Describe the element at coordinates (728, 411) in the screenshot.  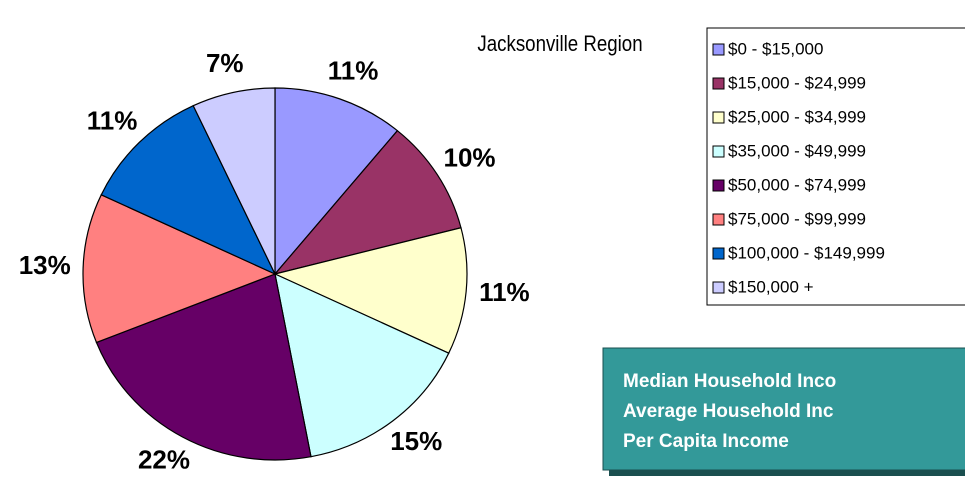
I see `info-line: Average Household Inc` at that location.